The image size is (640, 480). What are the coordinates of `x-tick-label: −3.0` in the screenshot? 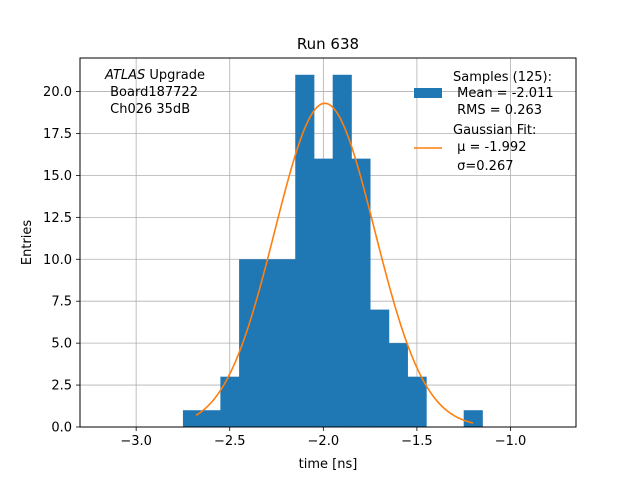 It's located at (136, 441).